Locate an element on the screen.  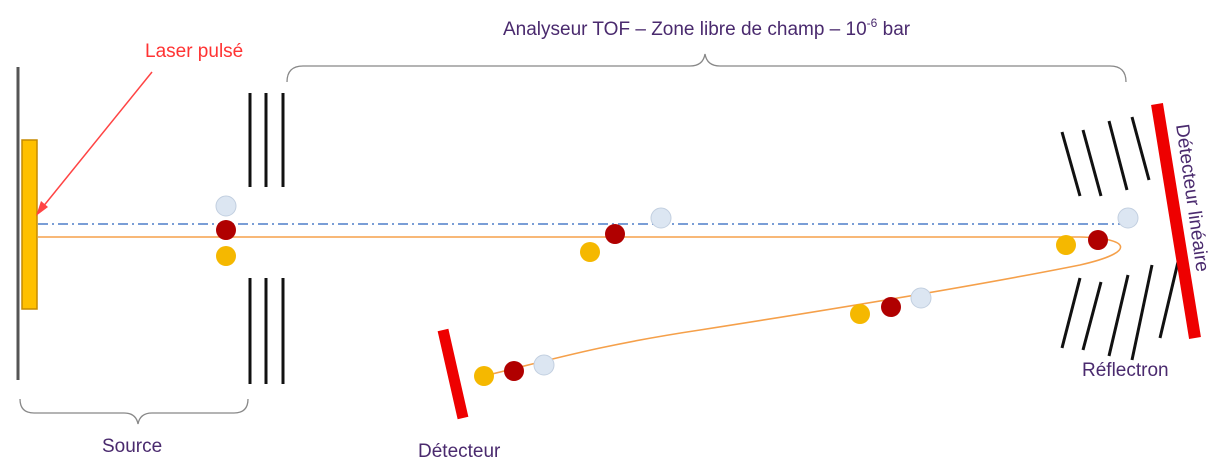
analyzer-bracket is located at coordinates (706, 68).